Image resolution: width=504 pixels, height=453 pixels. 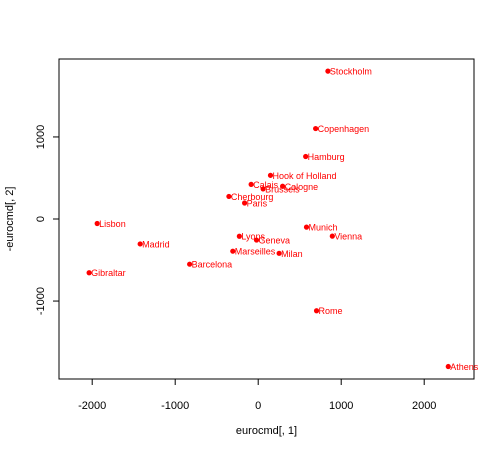 I want to click on point-label: Hamburg, so click(x=326, y=157).